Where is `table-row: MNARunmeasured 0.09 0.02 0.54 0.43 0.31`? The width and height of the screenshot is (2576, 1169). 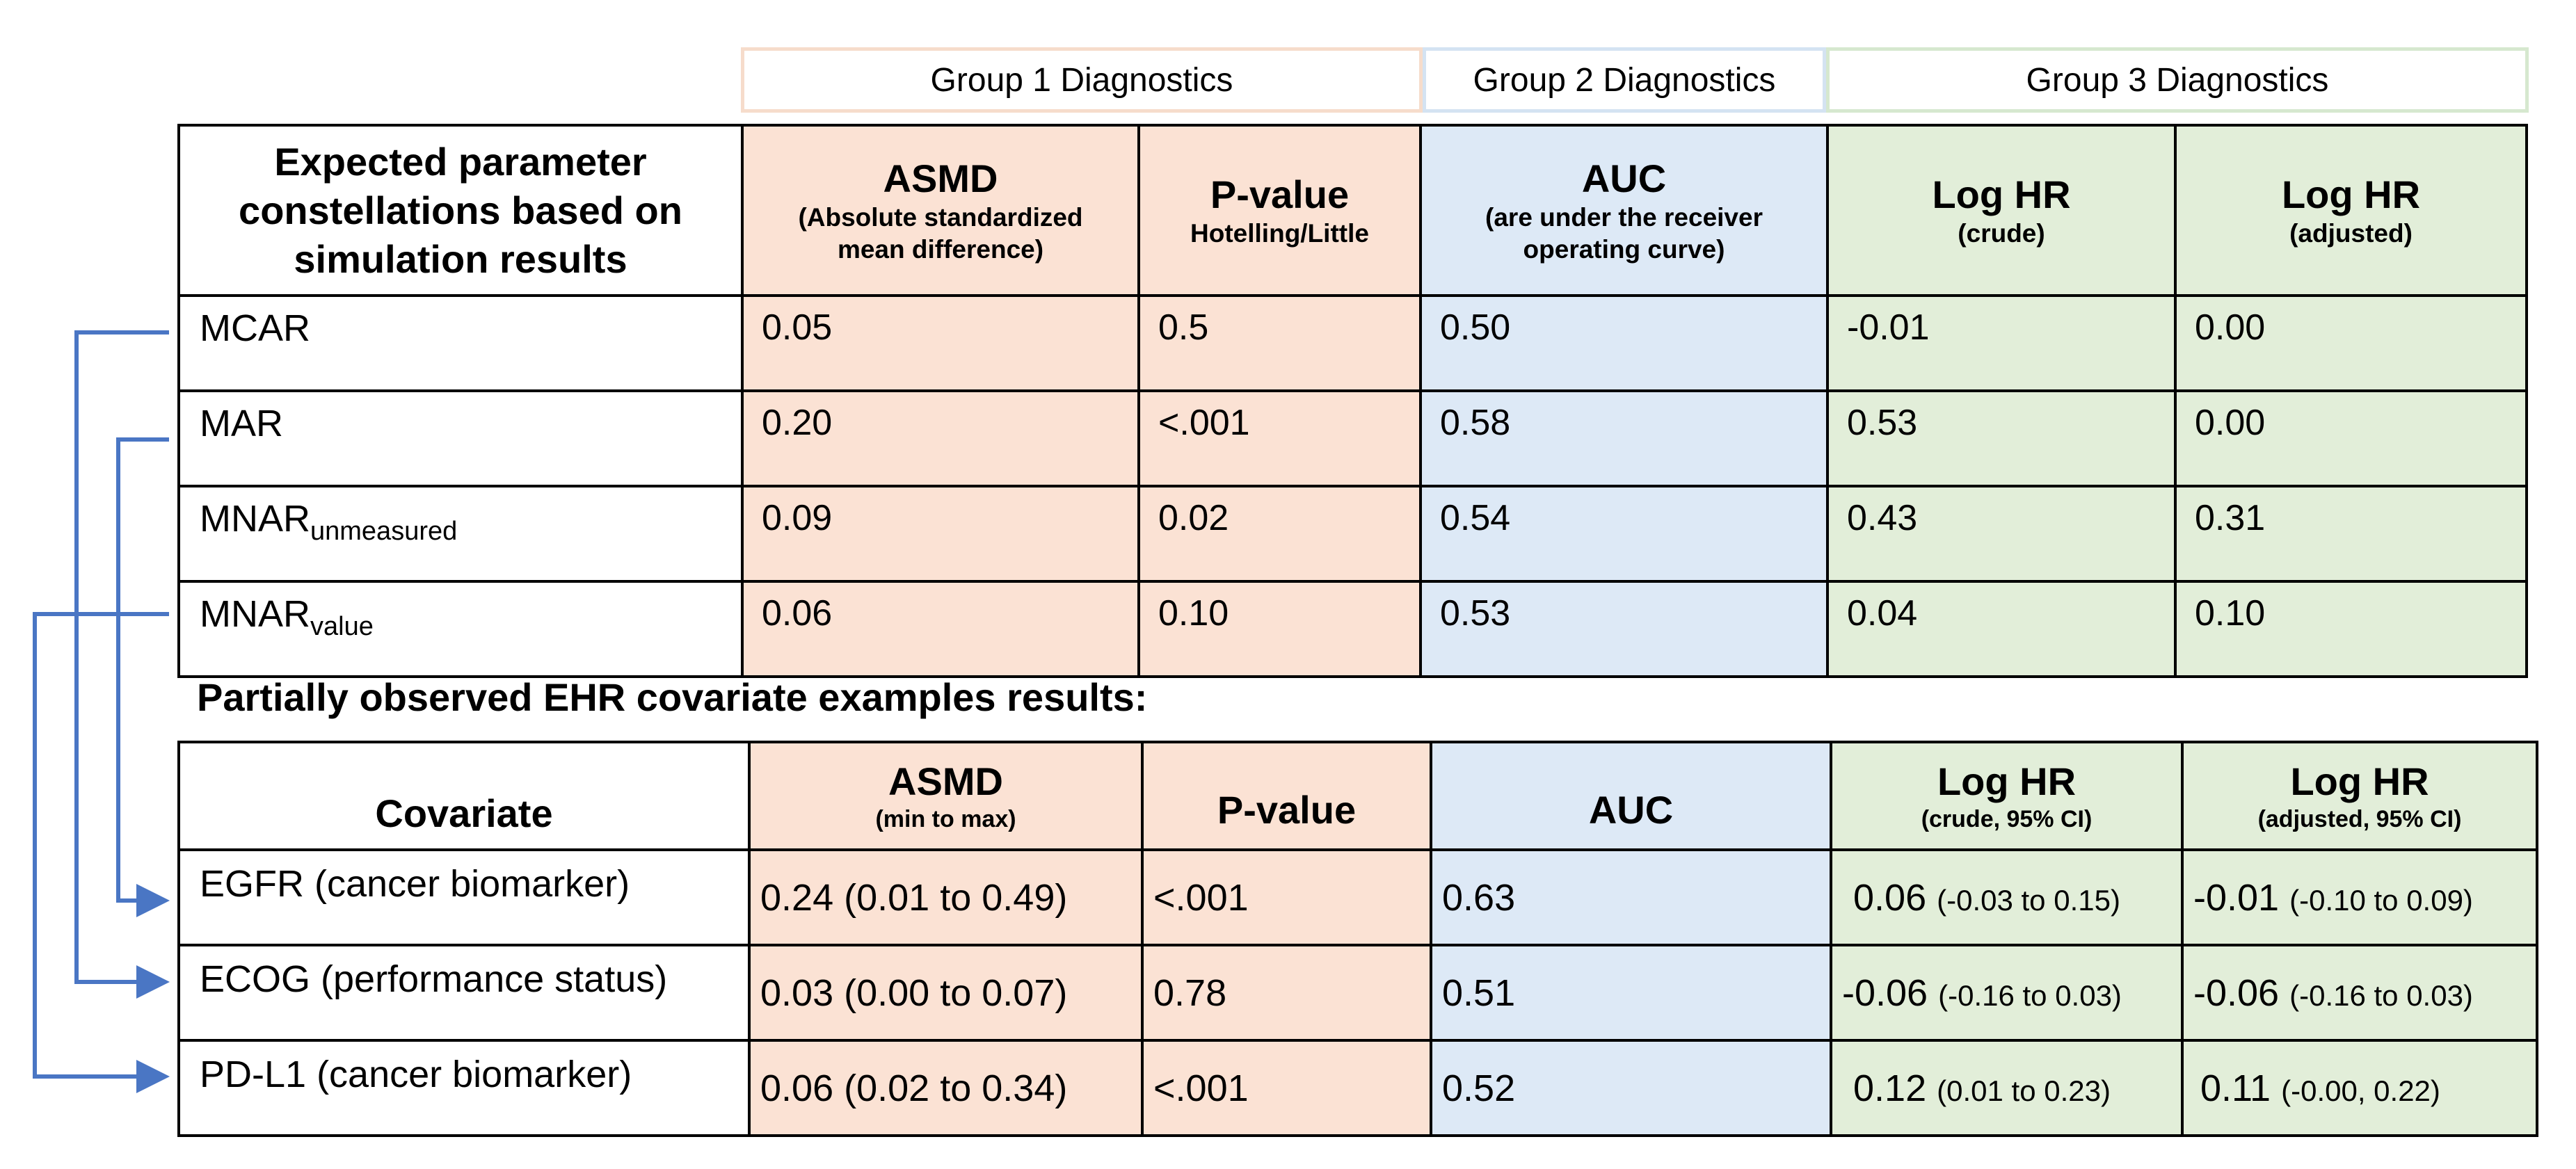
table-row: MNARunmeasured 0.09 0.02 0.54 0.43 0.31 is located at coordinates (1352, 534).